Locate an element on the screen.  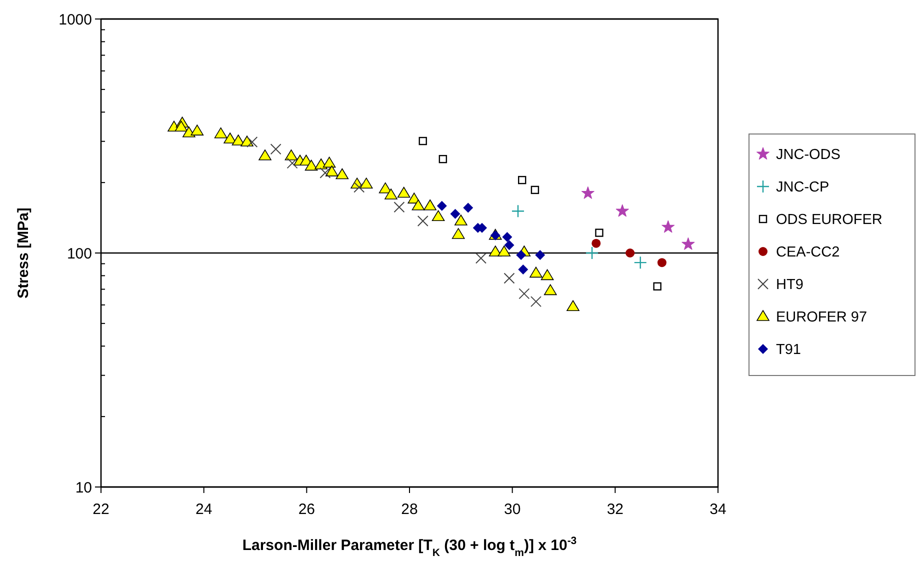
legend-label: ODS EUROFER is located at coordinates (829, 220).